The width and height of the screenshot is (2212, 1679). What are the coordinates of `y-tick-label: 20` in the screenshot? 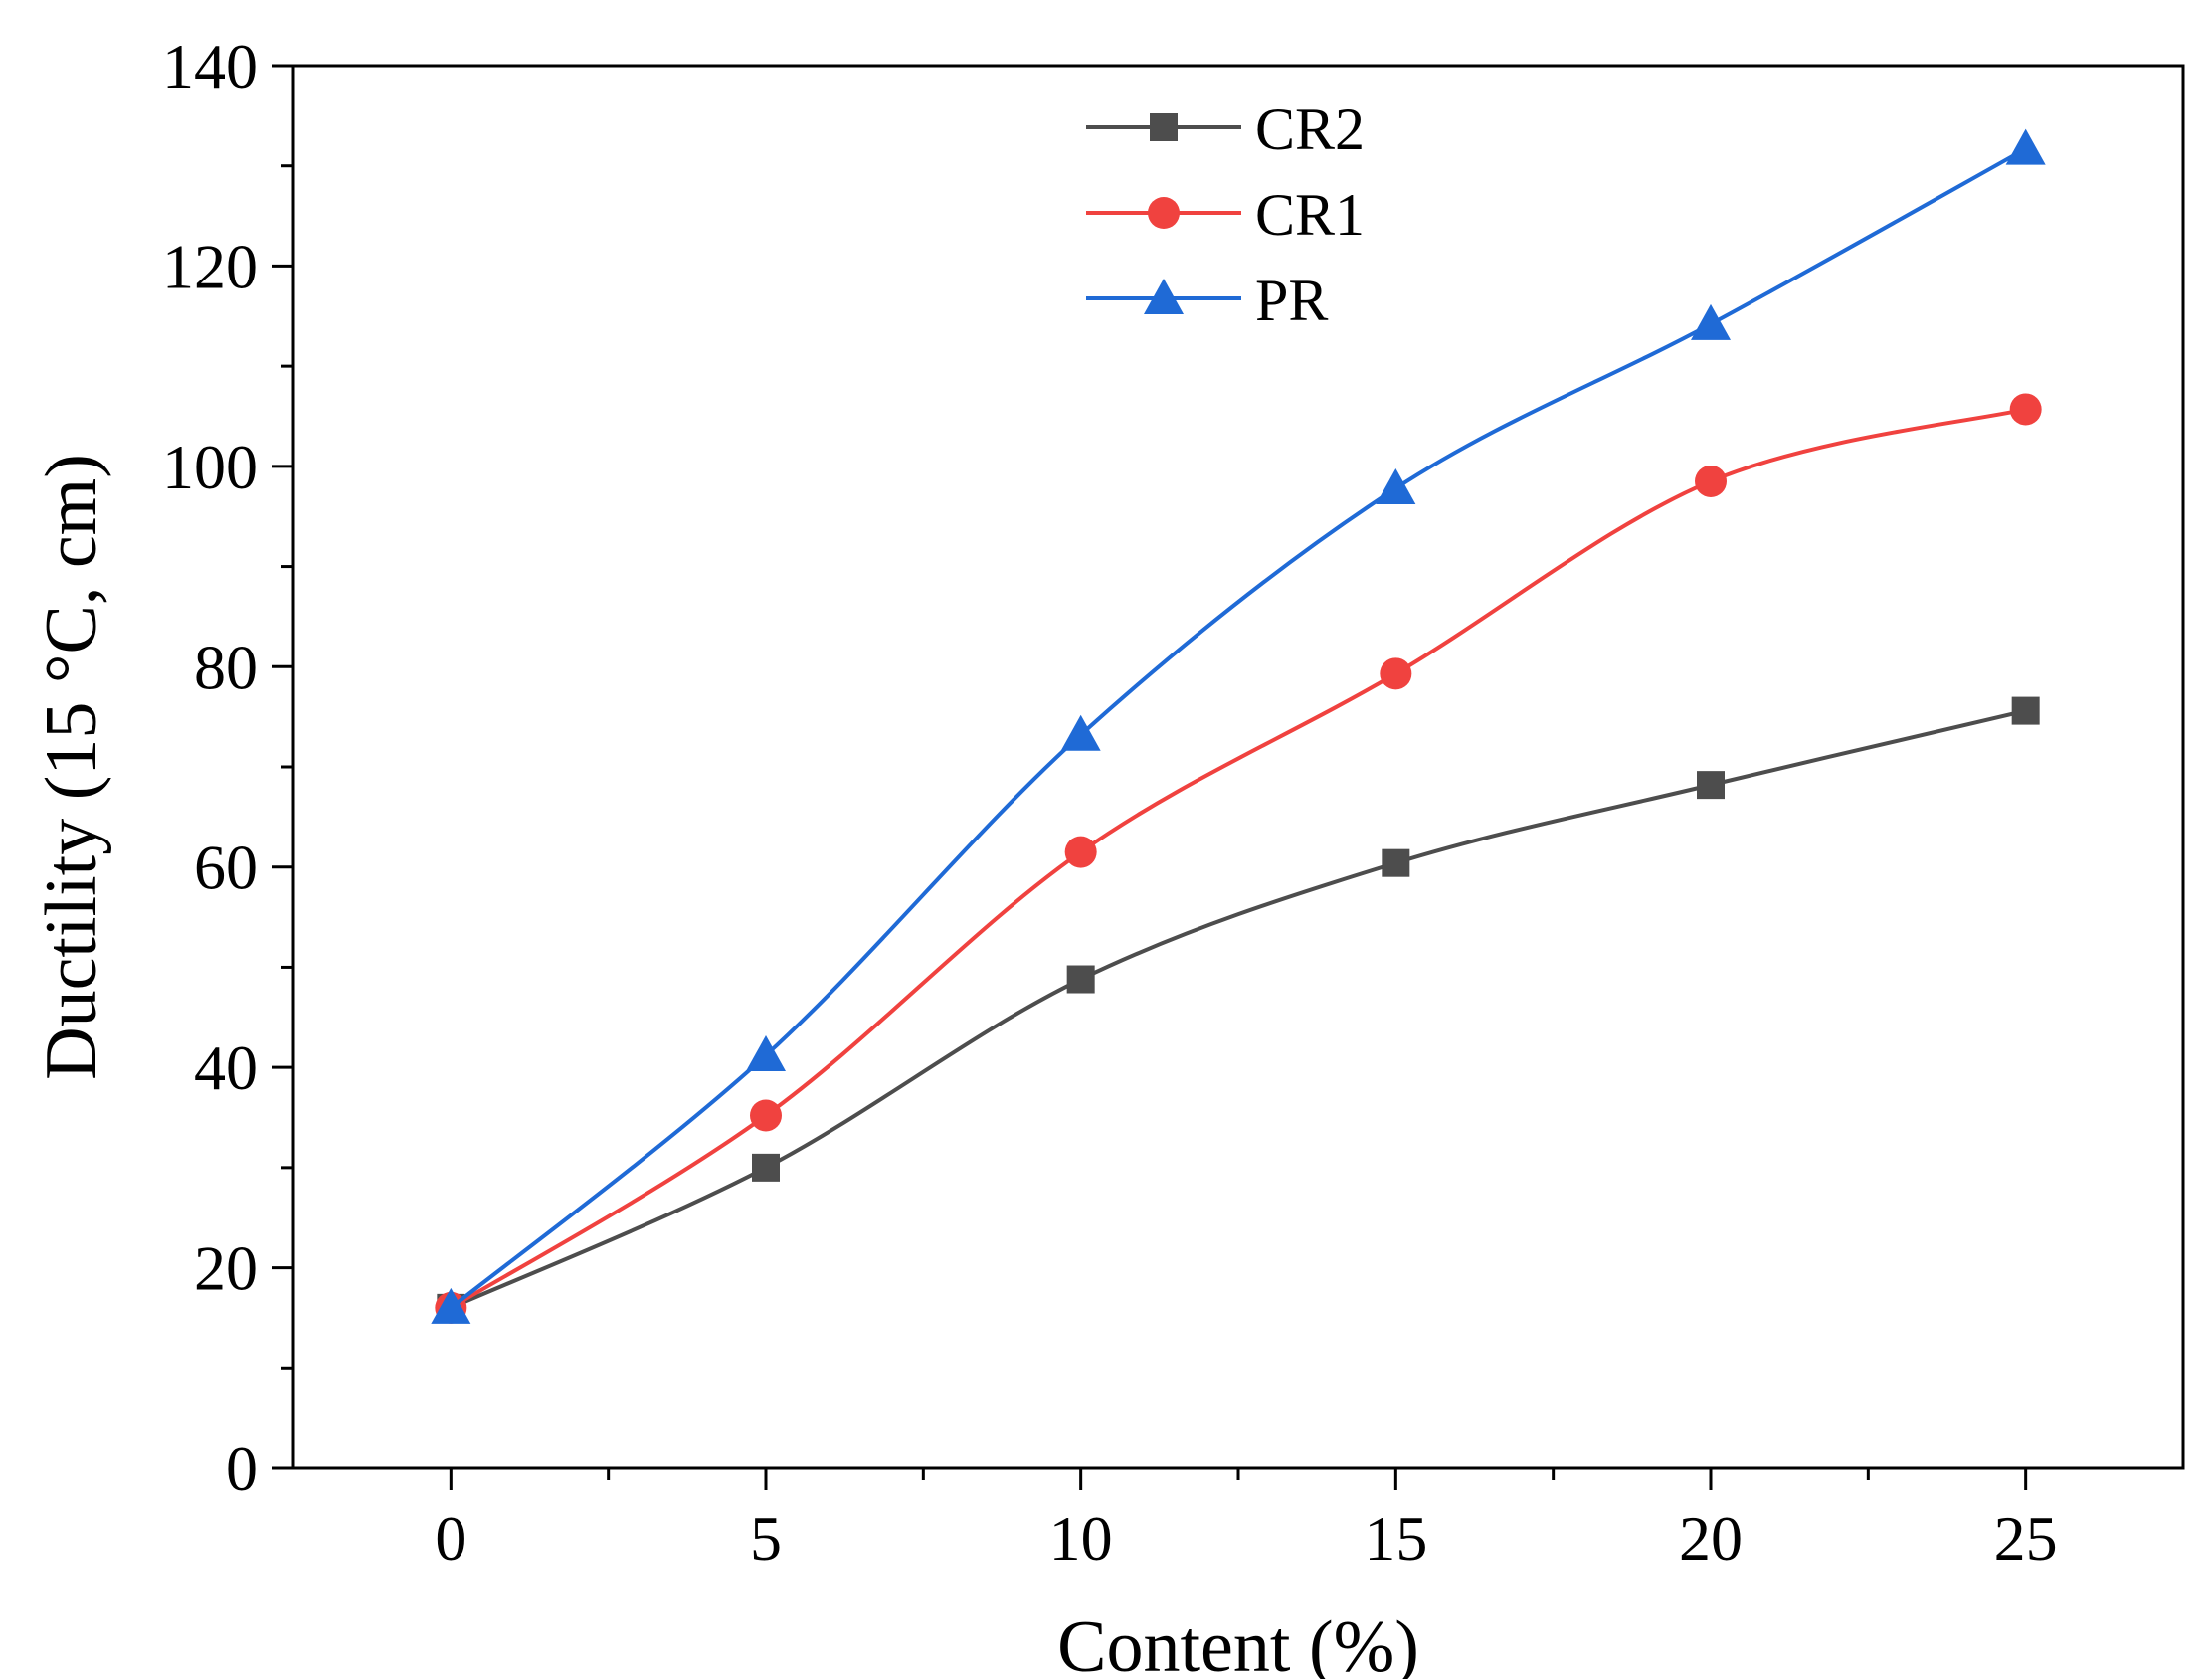 It's located at (226, 1268).